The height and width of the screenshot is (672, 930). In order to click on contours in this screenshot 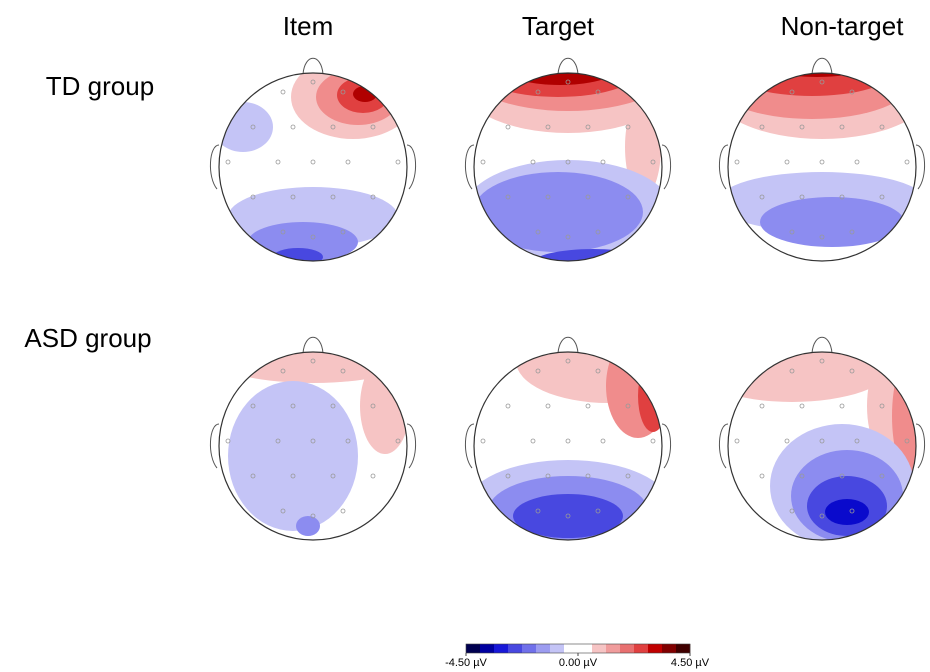, I will do `click(822, 160)`.